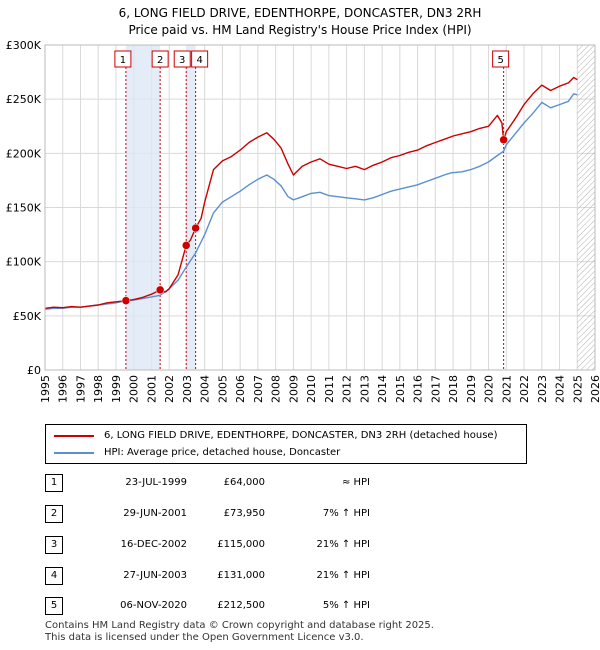  What do you see at coordinates (80, 389) in the screenshot?
I see `x-tick-label: 1997` at bounding box center [80, 389].